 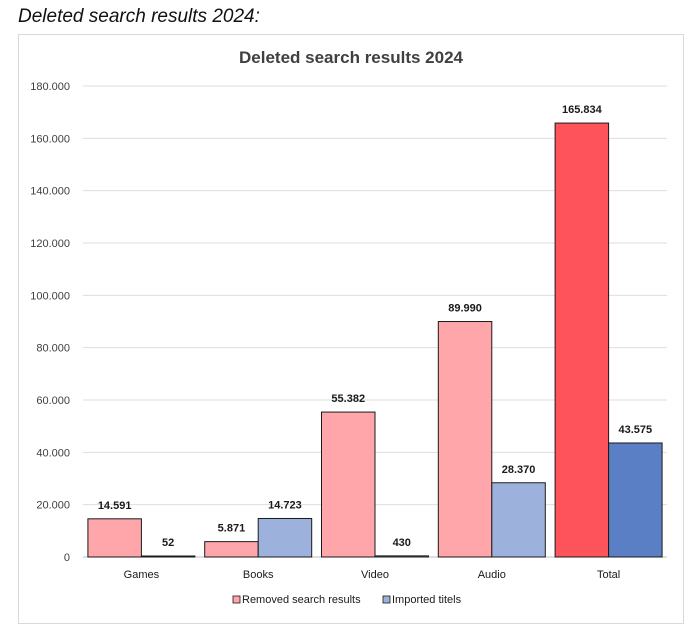 I want to click on data-label: 5.871, so click(x=232, y=529).